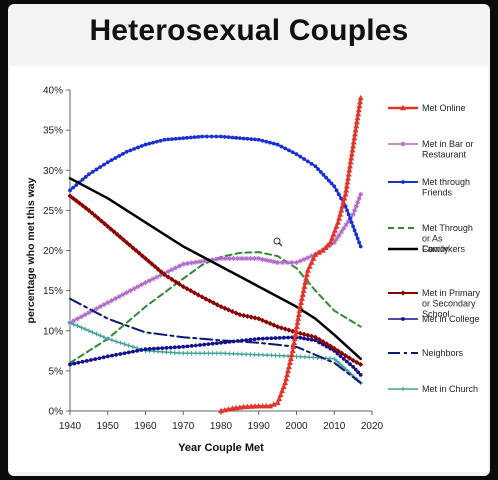  Describe the element at coordinates (437, 193) in the screenshot. I see `legend-label-2: Friends` at that location.